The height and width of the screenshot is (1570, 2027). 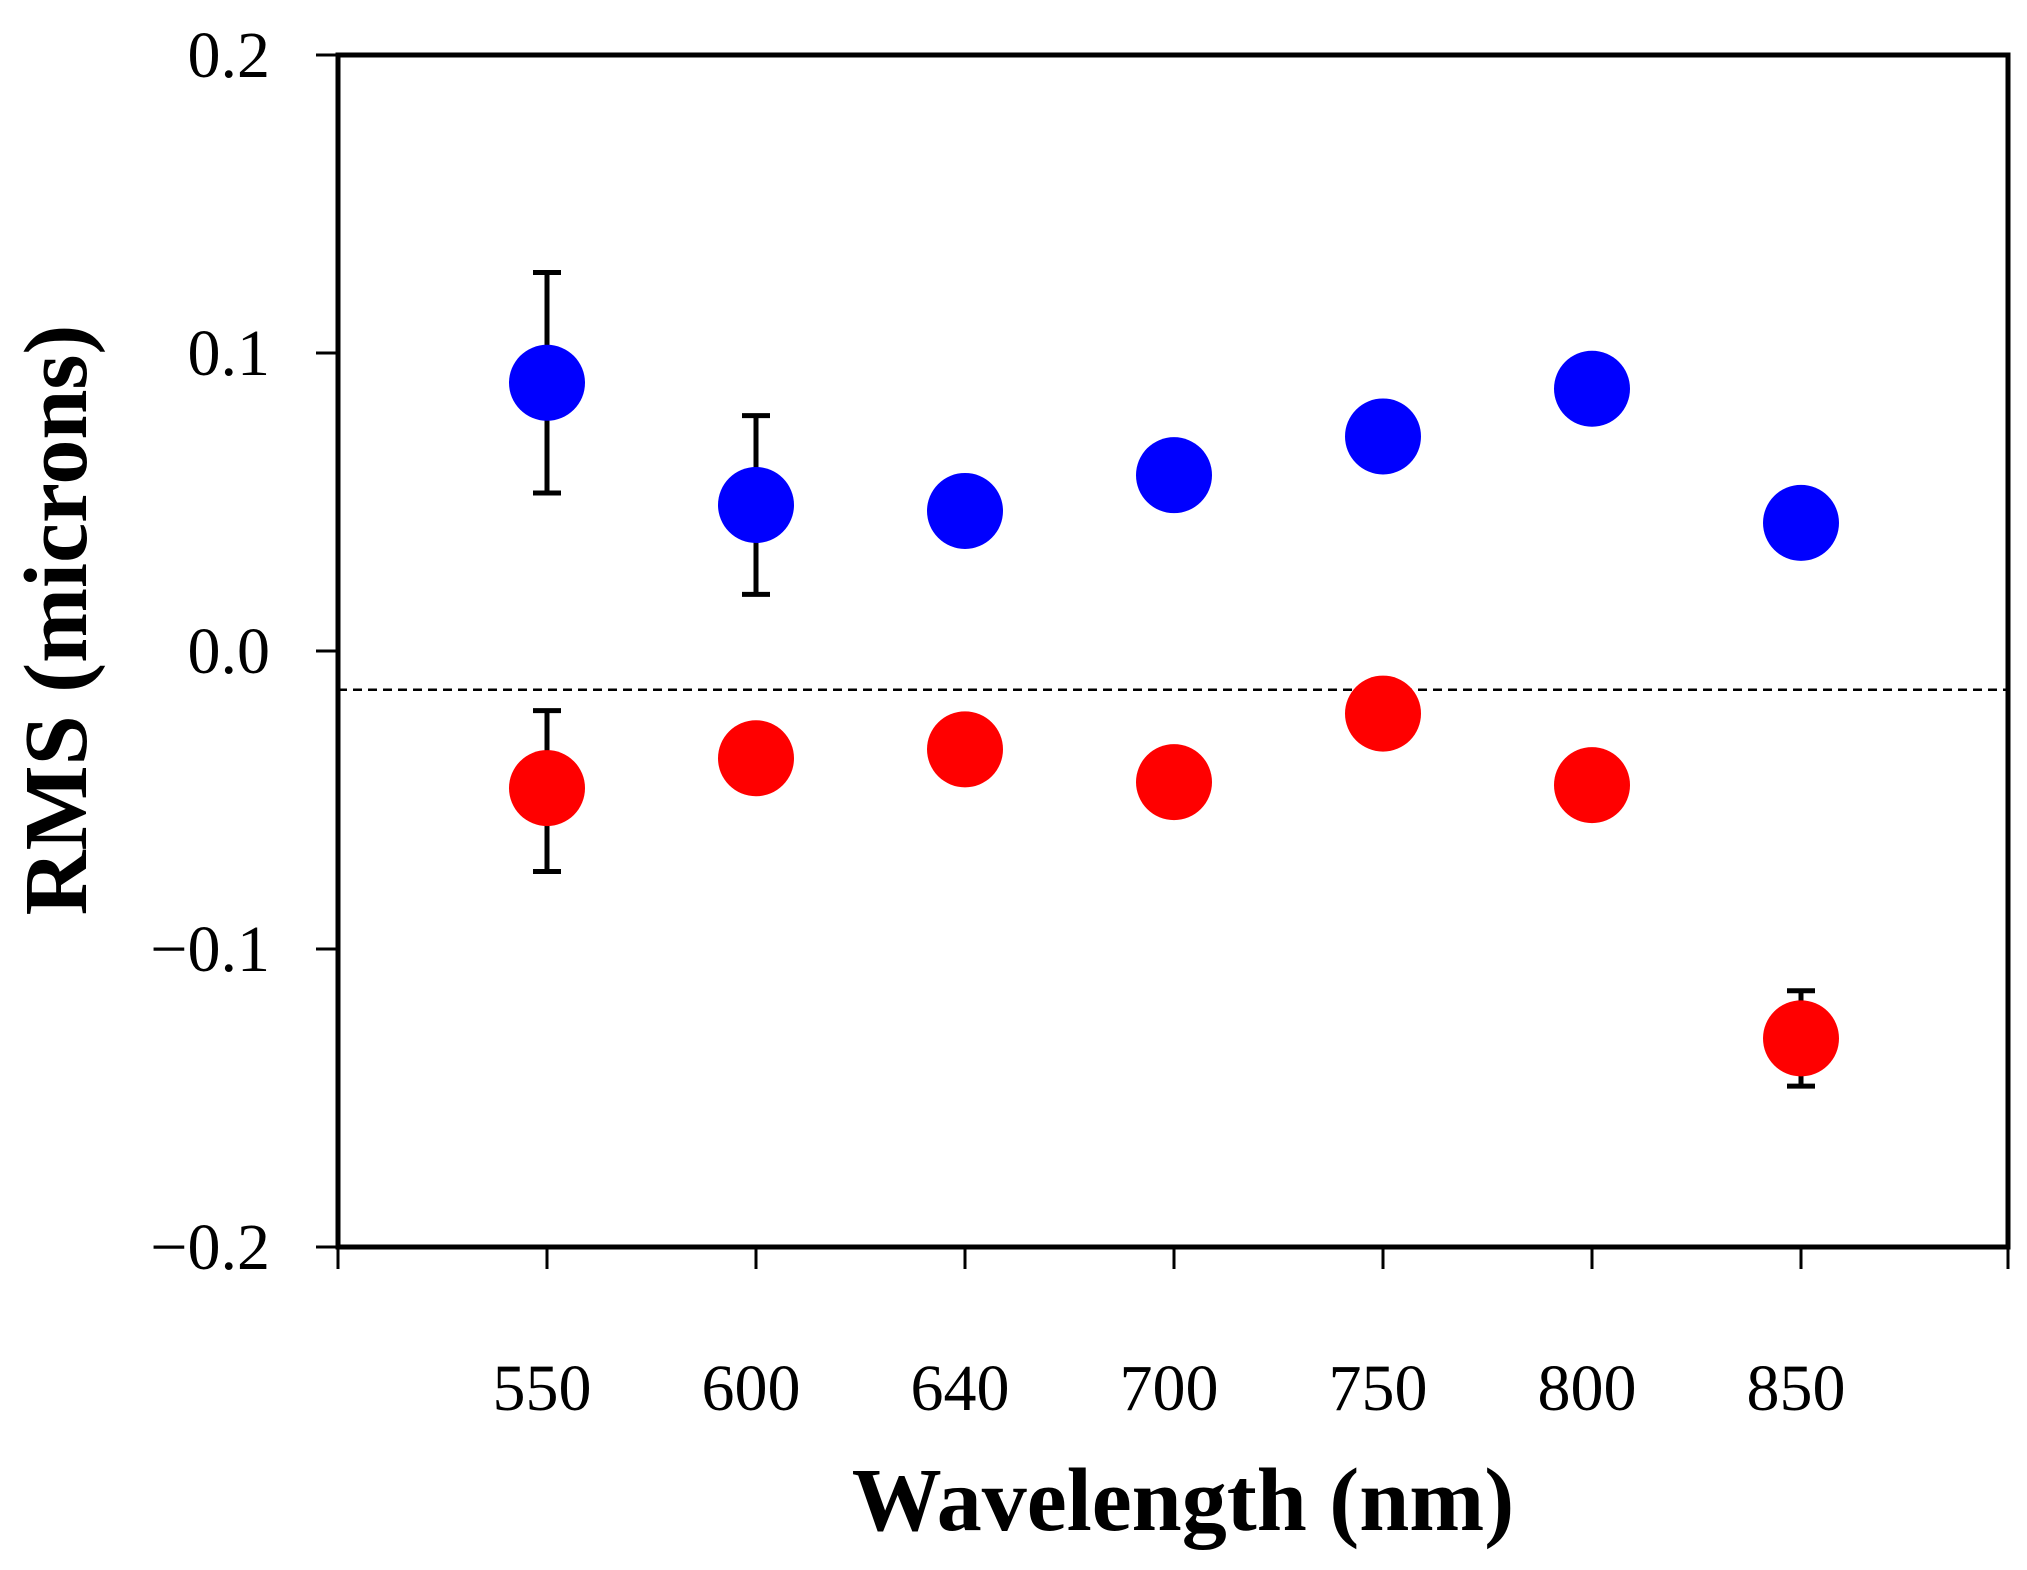 What do you see at coordinates (751, 1388) in the screenshot?
I see `x-tick-label: 600` at bounding box center [751, 1388].